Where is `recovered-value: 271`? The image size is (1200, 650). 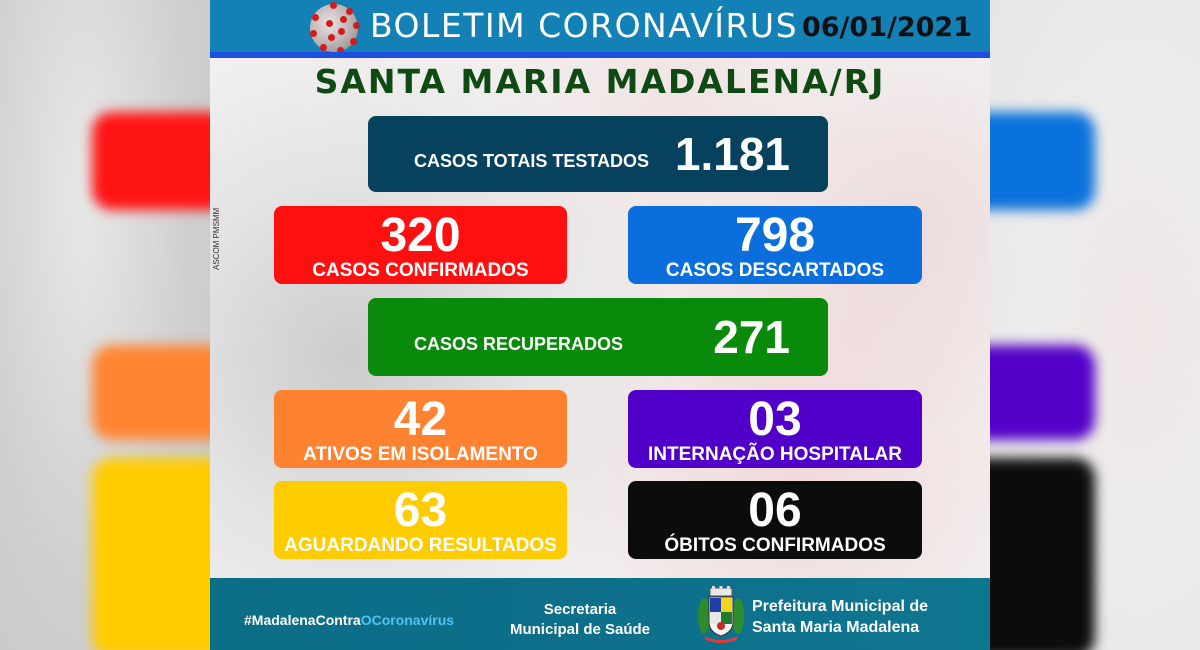
recovered-value: 271 is located at coordinates (751, 337).